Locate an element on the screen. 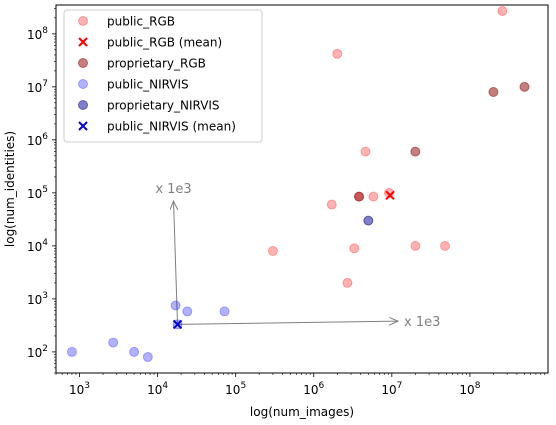  legend-box is located at coordinates (163, 76).